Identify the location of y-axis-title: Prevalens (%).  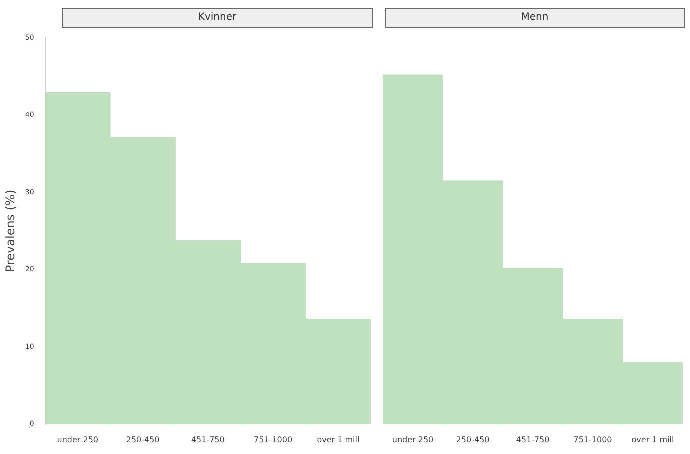
(10, 231).